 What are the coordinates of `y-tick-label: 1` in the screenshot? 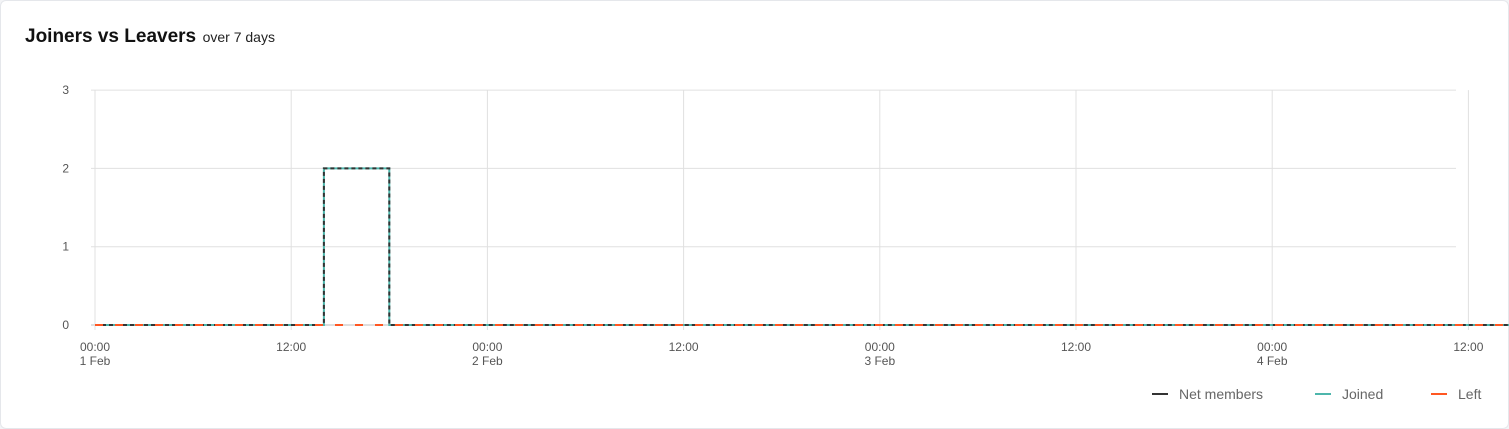 It's located at (65, 247).